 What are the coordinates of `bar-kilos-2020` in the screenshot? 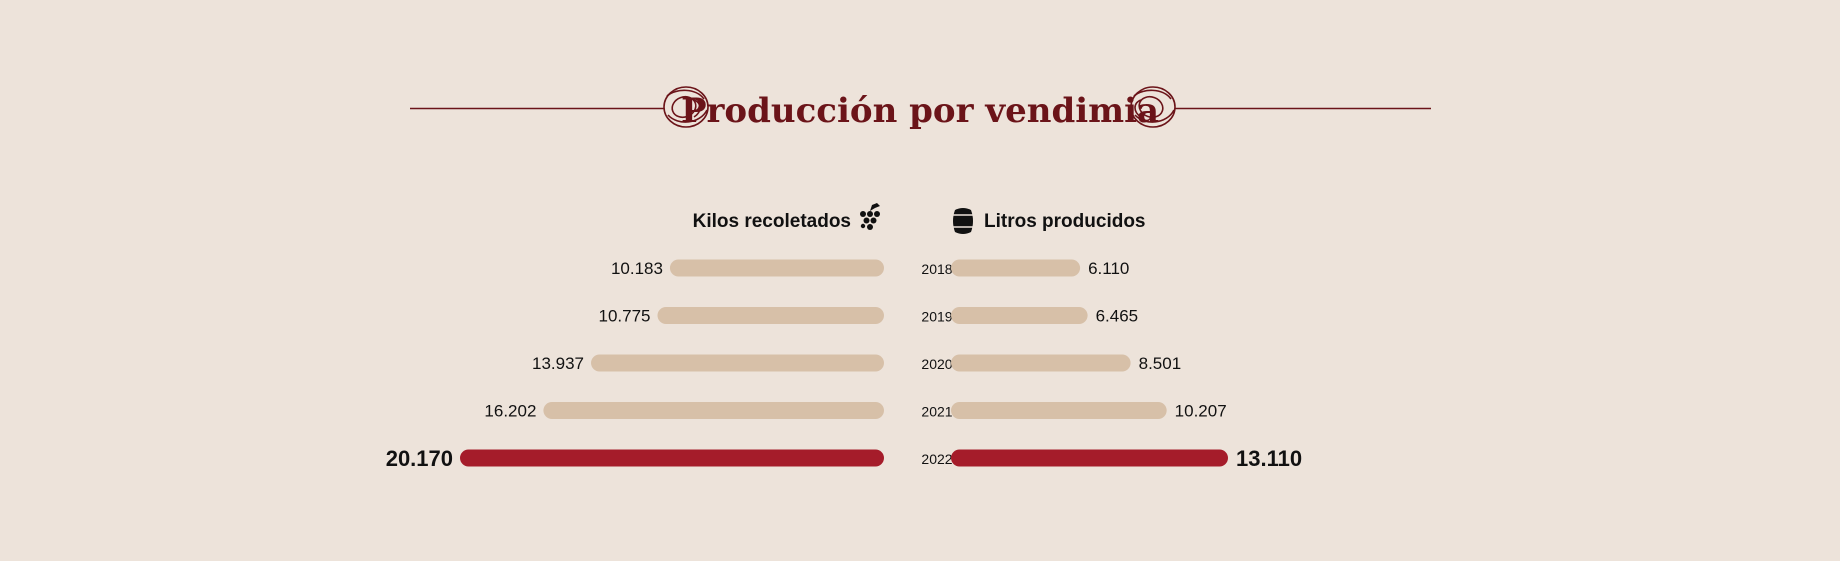 It's located at (737, 363).